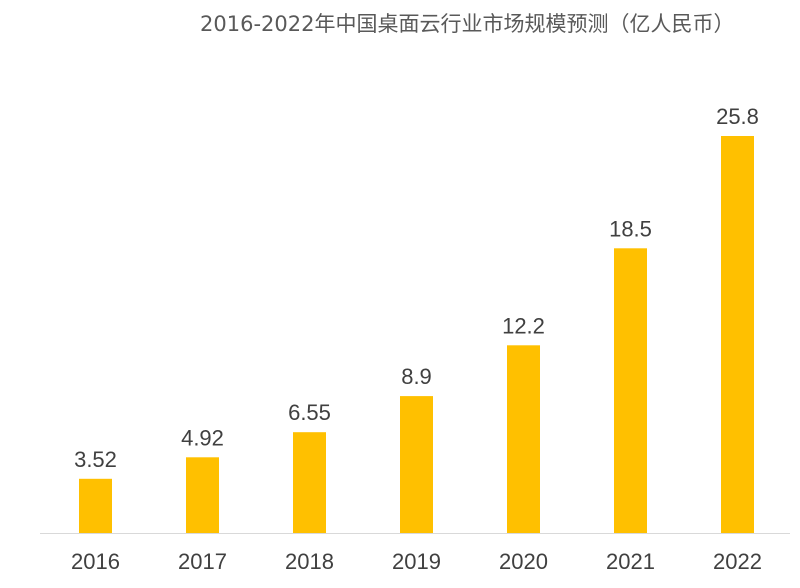 The image size is (800, 588). Describe the element at coordinates (737, 334) in the screenshot. I see `bar-2022` at that location.